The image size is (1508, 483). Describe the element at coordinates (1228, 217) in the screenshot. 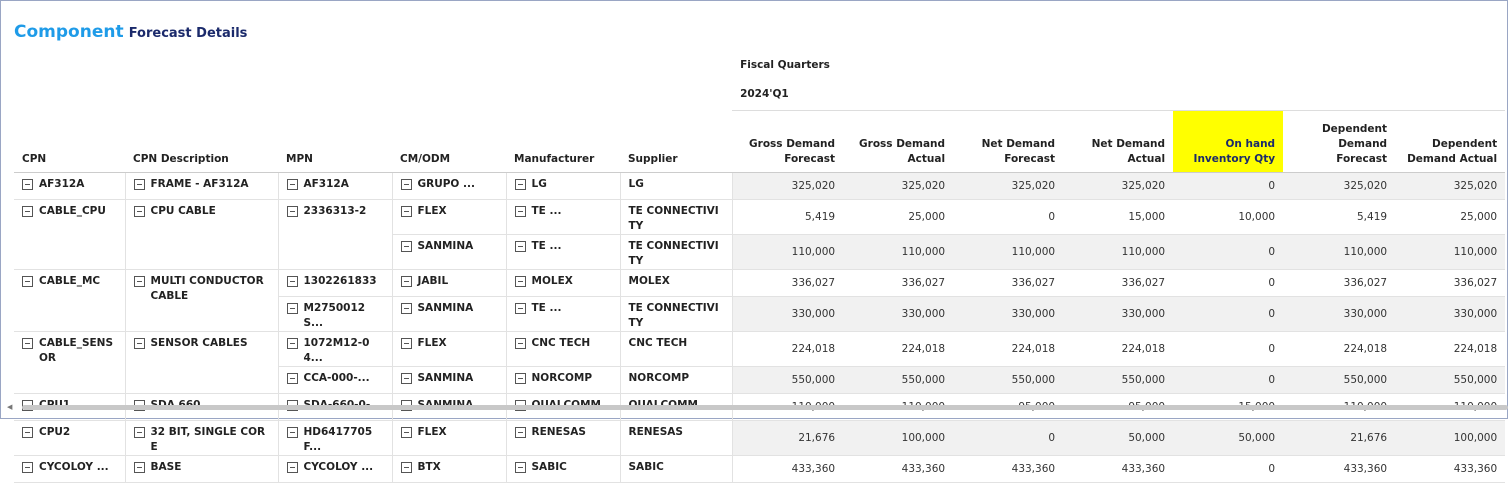

I see `value-cell: 10,000` at that location.